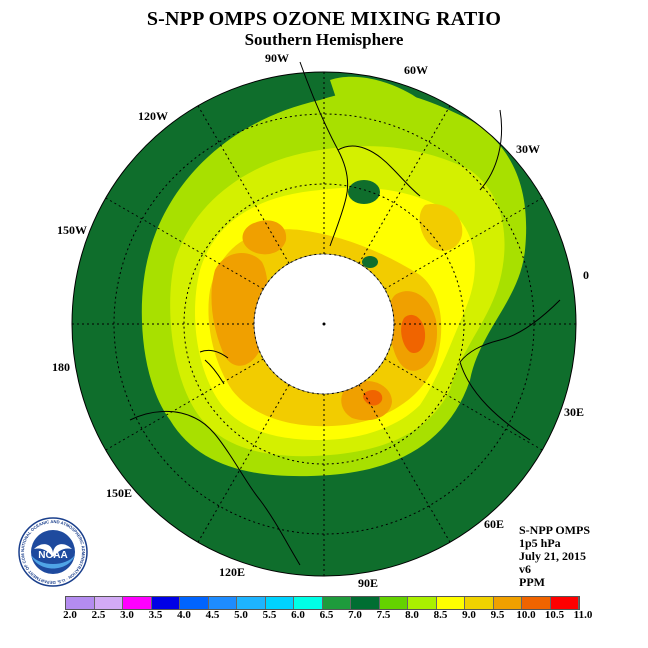 This screenshot has height=648, width=648. Describe the element at coordinates (269, 615) in the screenshot. I see `colorbar-tick-label: 5.5` at that location.